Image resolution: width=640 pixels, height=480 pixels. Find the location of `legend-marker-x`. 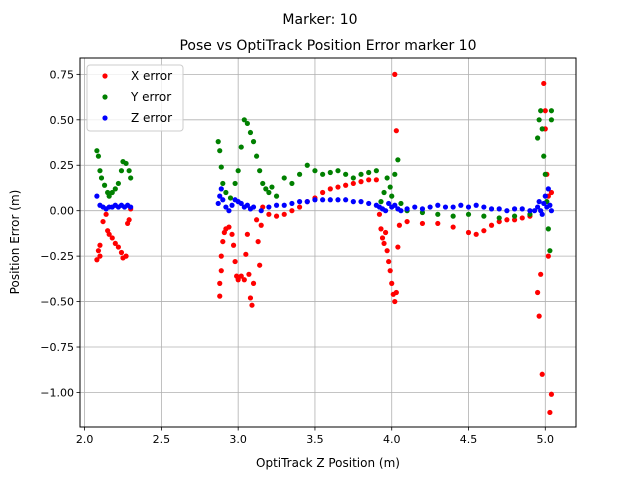

legend-marker-x is located at coordinates (105, 76).